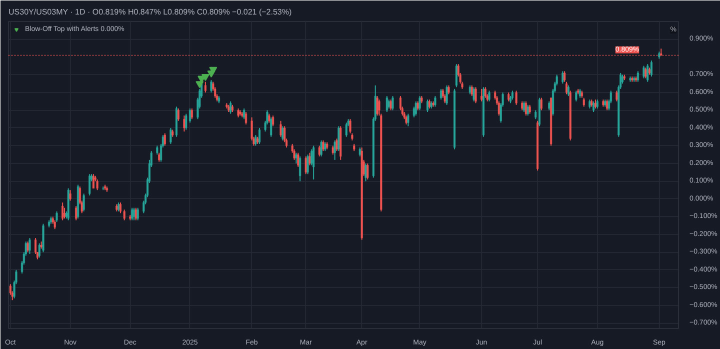 The height and width of the screenshot is (349, 720). Describe the element at coordinates (150, 12) in the screenshot. I see `chart-title: US30Y/US03MY · 1D · O0.819% H0.847% L0.809% C0.809% −0.021 (−2.53%)` at that location.